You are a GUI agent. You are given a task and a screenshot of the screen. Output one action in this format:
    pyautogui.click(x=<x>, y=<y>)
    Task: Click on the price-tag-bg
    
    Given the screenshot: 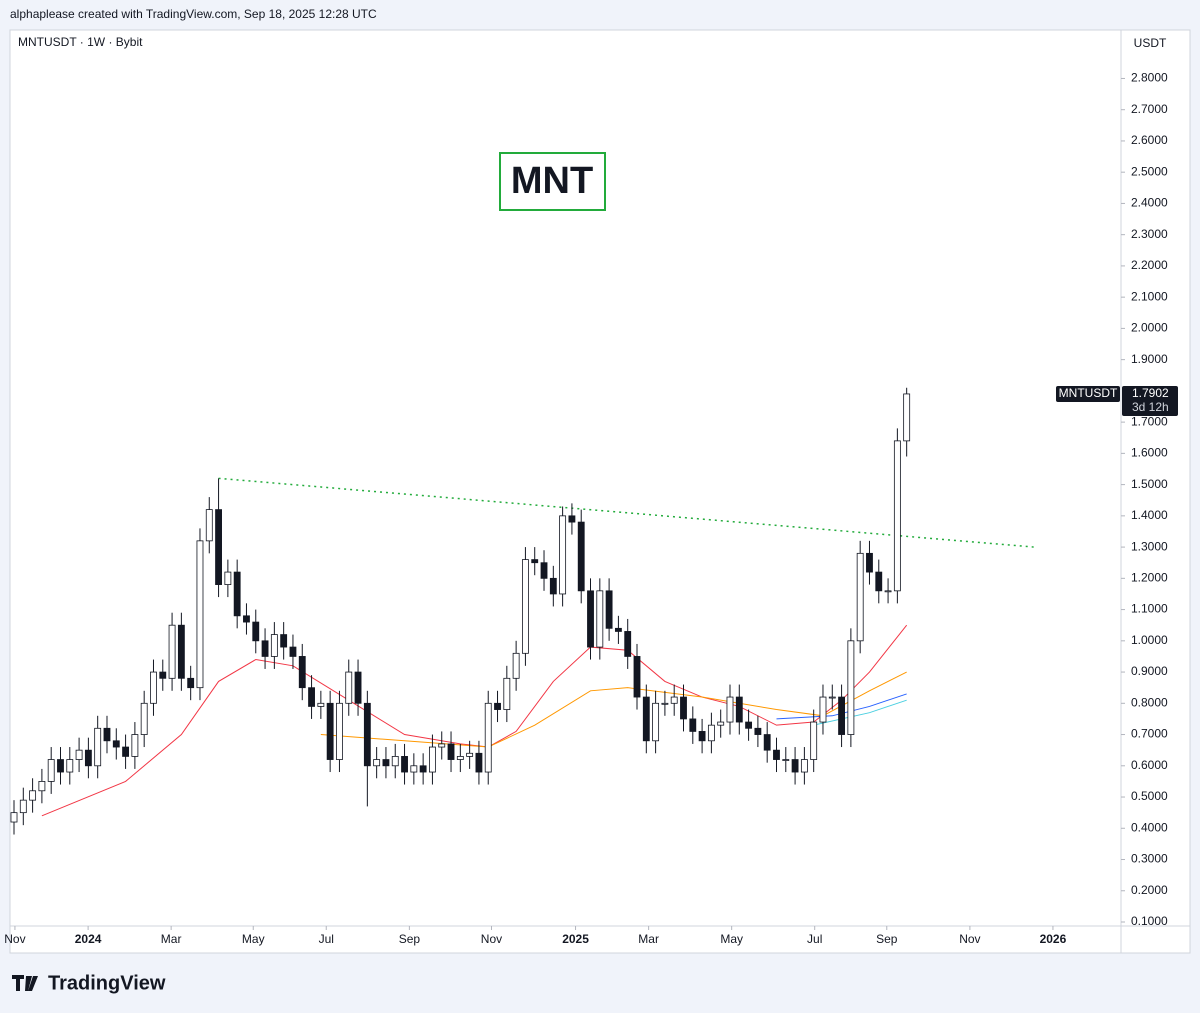 What is the action you would take?
    pyautogui.click(x=1150, y=400)
    